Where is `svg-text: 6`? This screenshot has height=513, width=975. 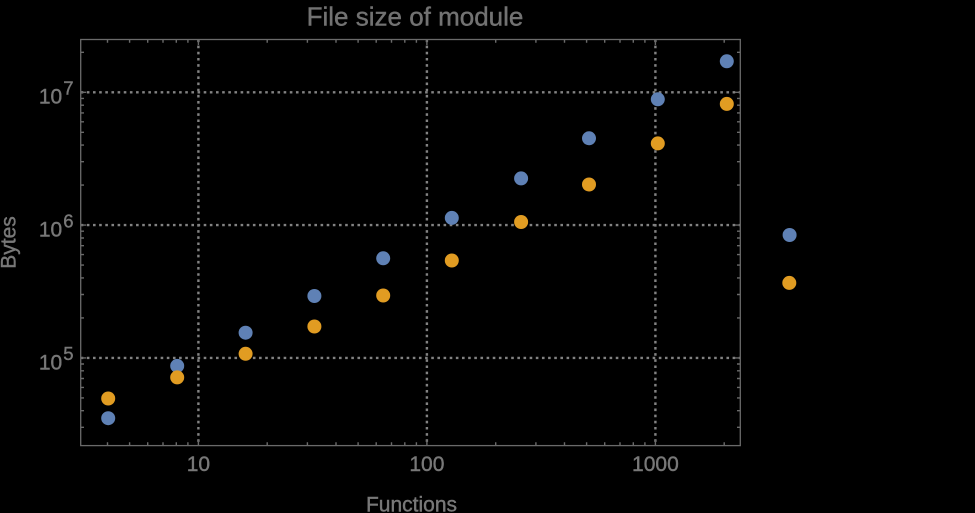
svg-text: 6 is located at coordinates (68, 220).